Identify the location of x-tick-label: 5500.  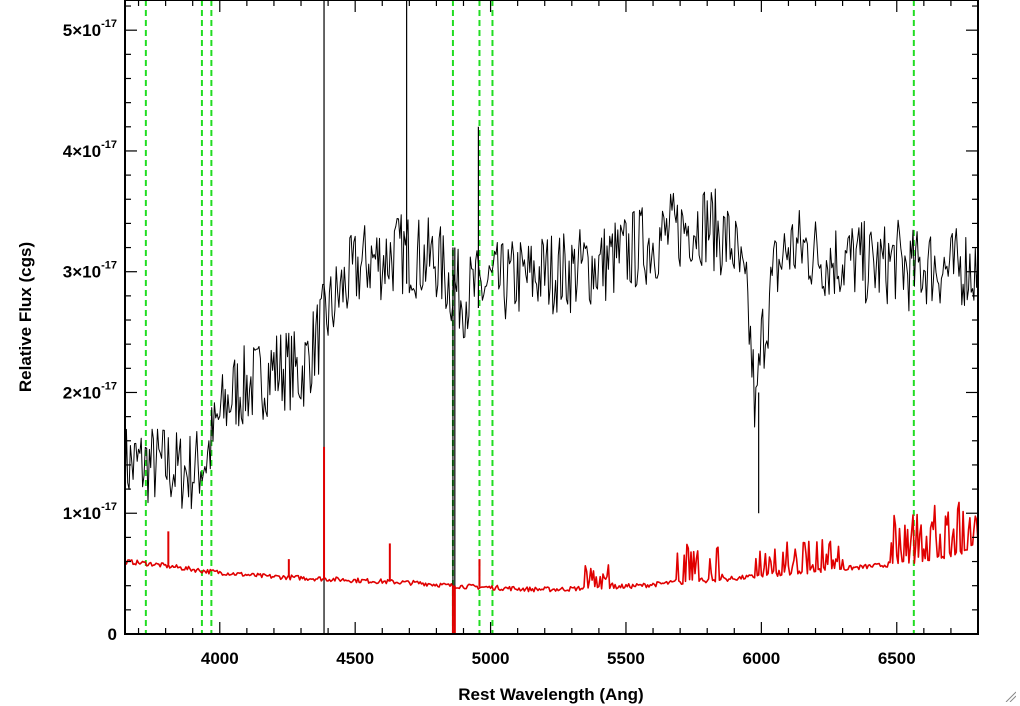
(626, 658).